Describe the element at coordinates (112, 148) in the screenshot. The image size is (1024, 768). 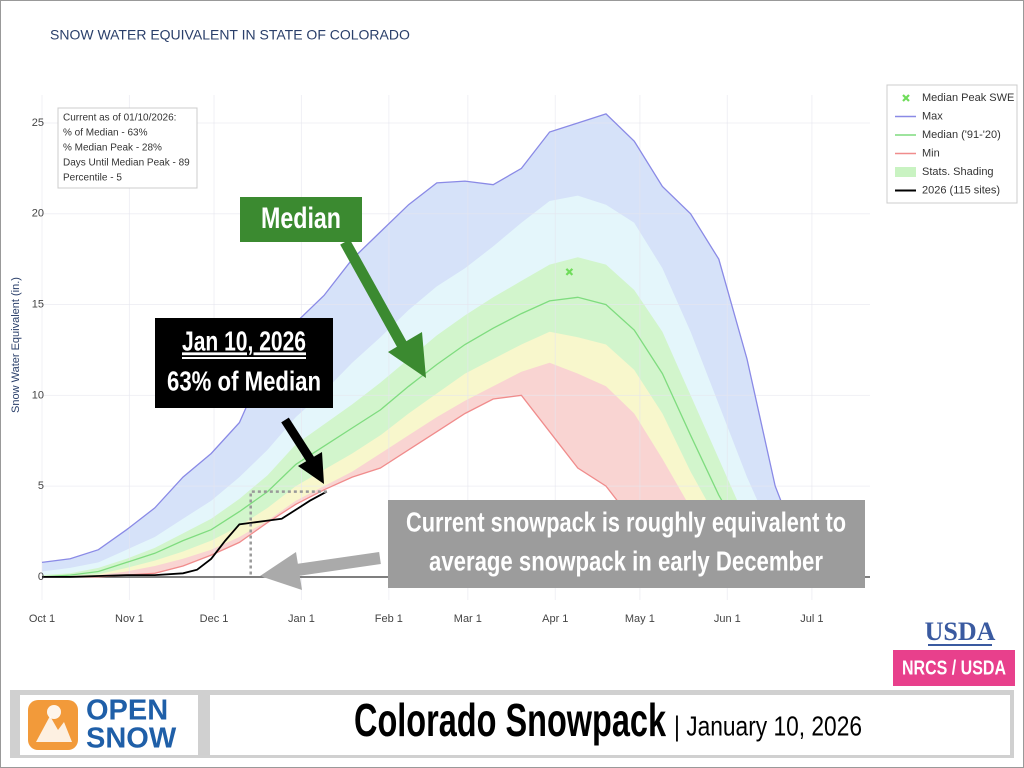
I see `info-line: % Median Peak - 28%` at that location.